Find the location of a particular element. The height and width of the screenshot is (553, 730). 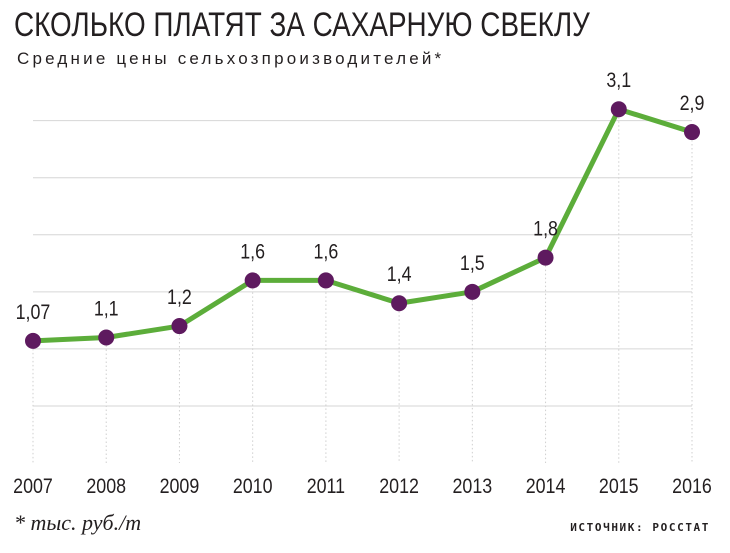

chart-title: СКОЛЬКО ПЛАТЯТ ЗА САХАРНУЮ СВЕКЛУ is located at coordinates (302, 25).